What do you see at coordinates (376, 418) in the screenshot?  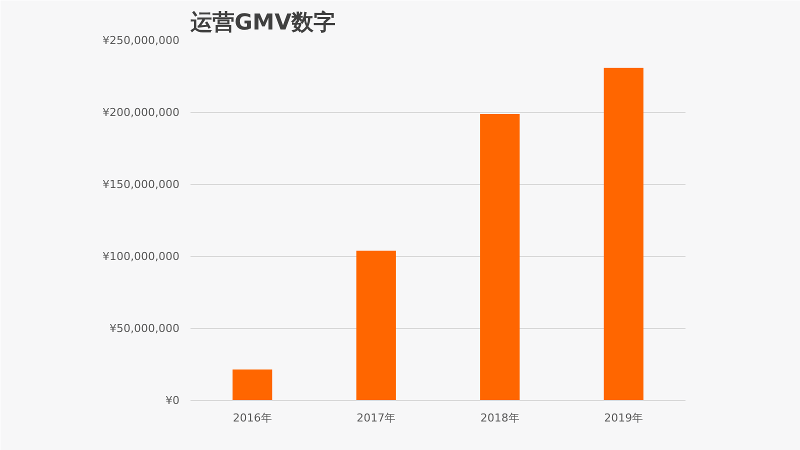 I see `x-tick-label: 2017年` at bounding box center [376, 418].